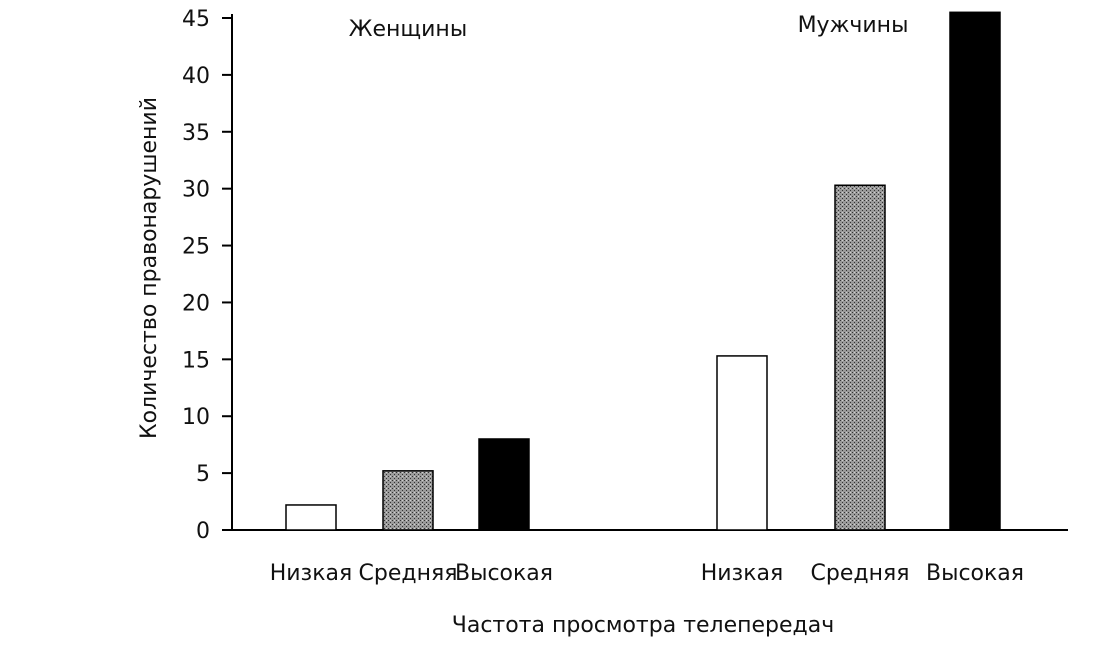 The width and height of the screenshot is (1104, 652). What do you see at coordinates (853, 25) in the screenshot?
I see `group-label: Мужчины` at bounding box center [853, 25].